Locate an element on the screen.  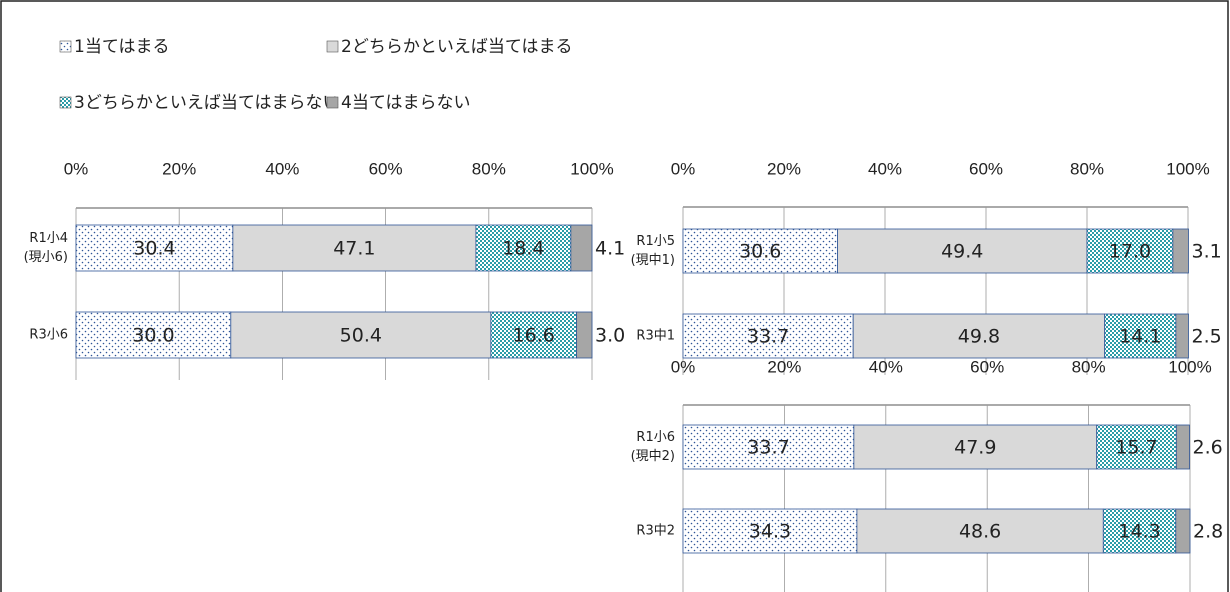
category-label: R3中1 is located at coordinates (655, 336).